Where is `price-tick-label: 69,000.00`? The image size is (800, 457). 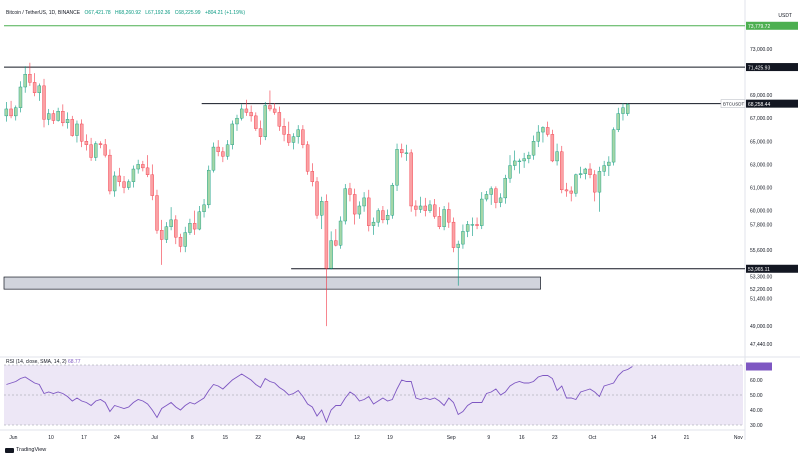
price-tick-label: 69,000.00 is located at coordinates (761, 96).